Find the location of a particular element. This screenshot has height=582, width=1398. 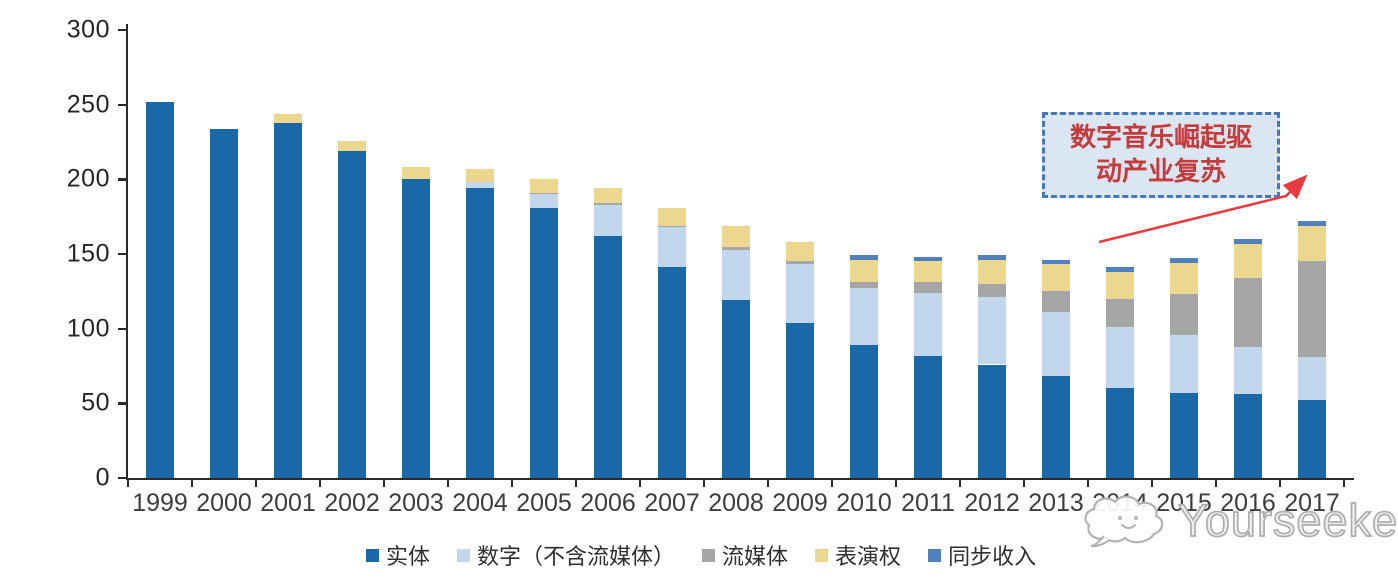

watermark: Yourseeker is located at coordinates (1239, 521).